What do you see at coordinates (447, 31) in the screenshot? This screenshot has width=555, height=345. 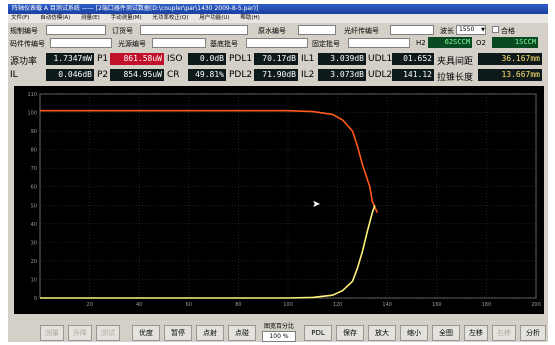 I see `wavelength-label: 波长` at bounding box center [447, 31].